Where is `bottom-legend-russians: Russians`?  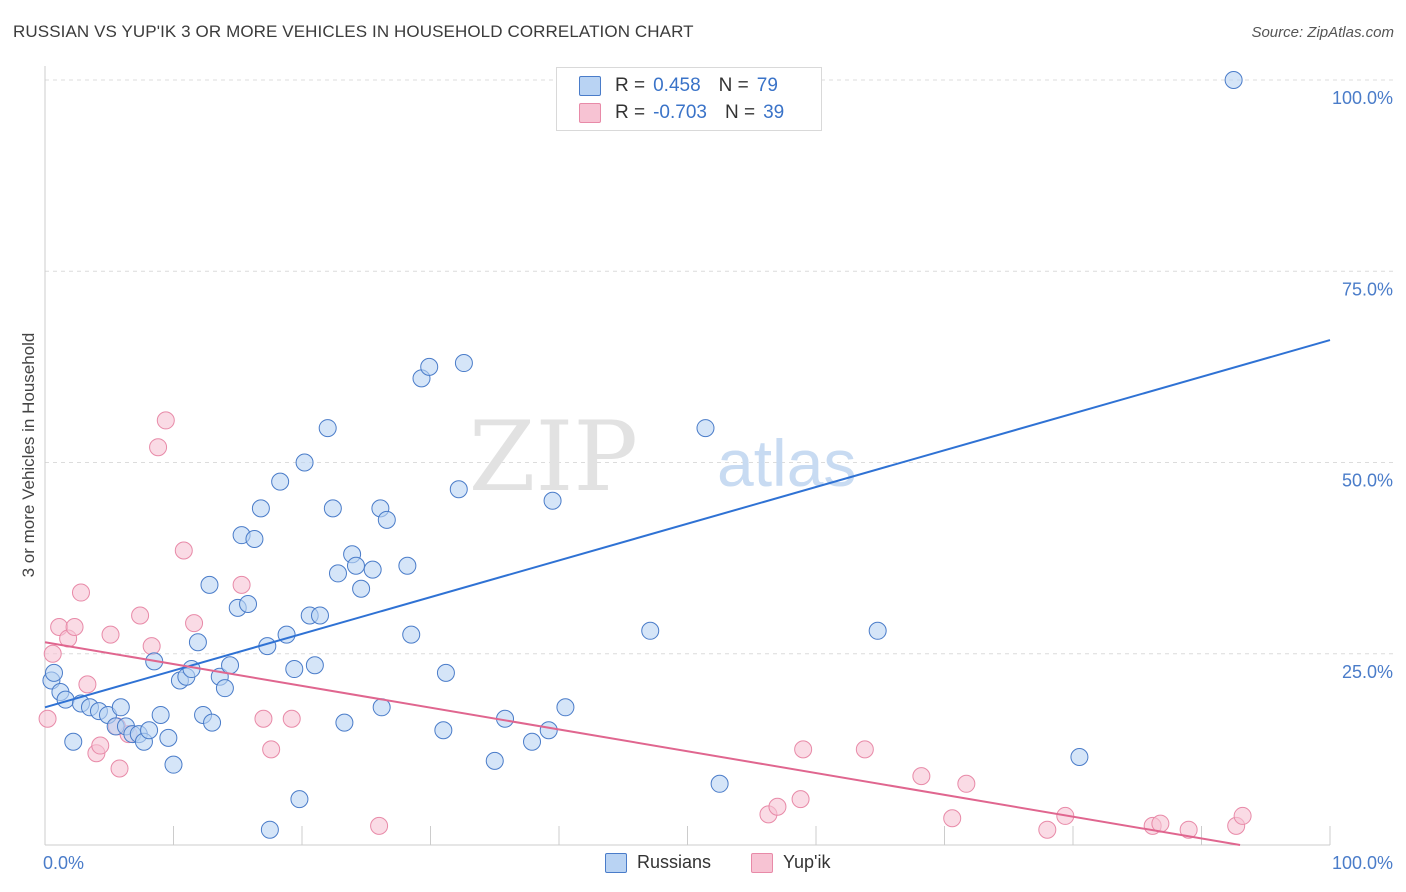 bottom-legend-russians: Russians is located at coordinates (658, 862).